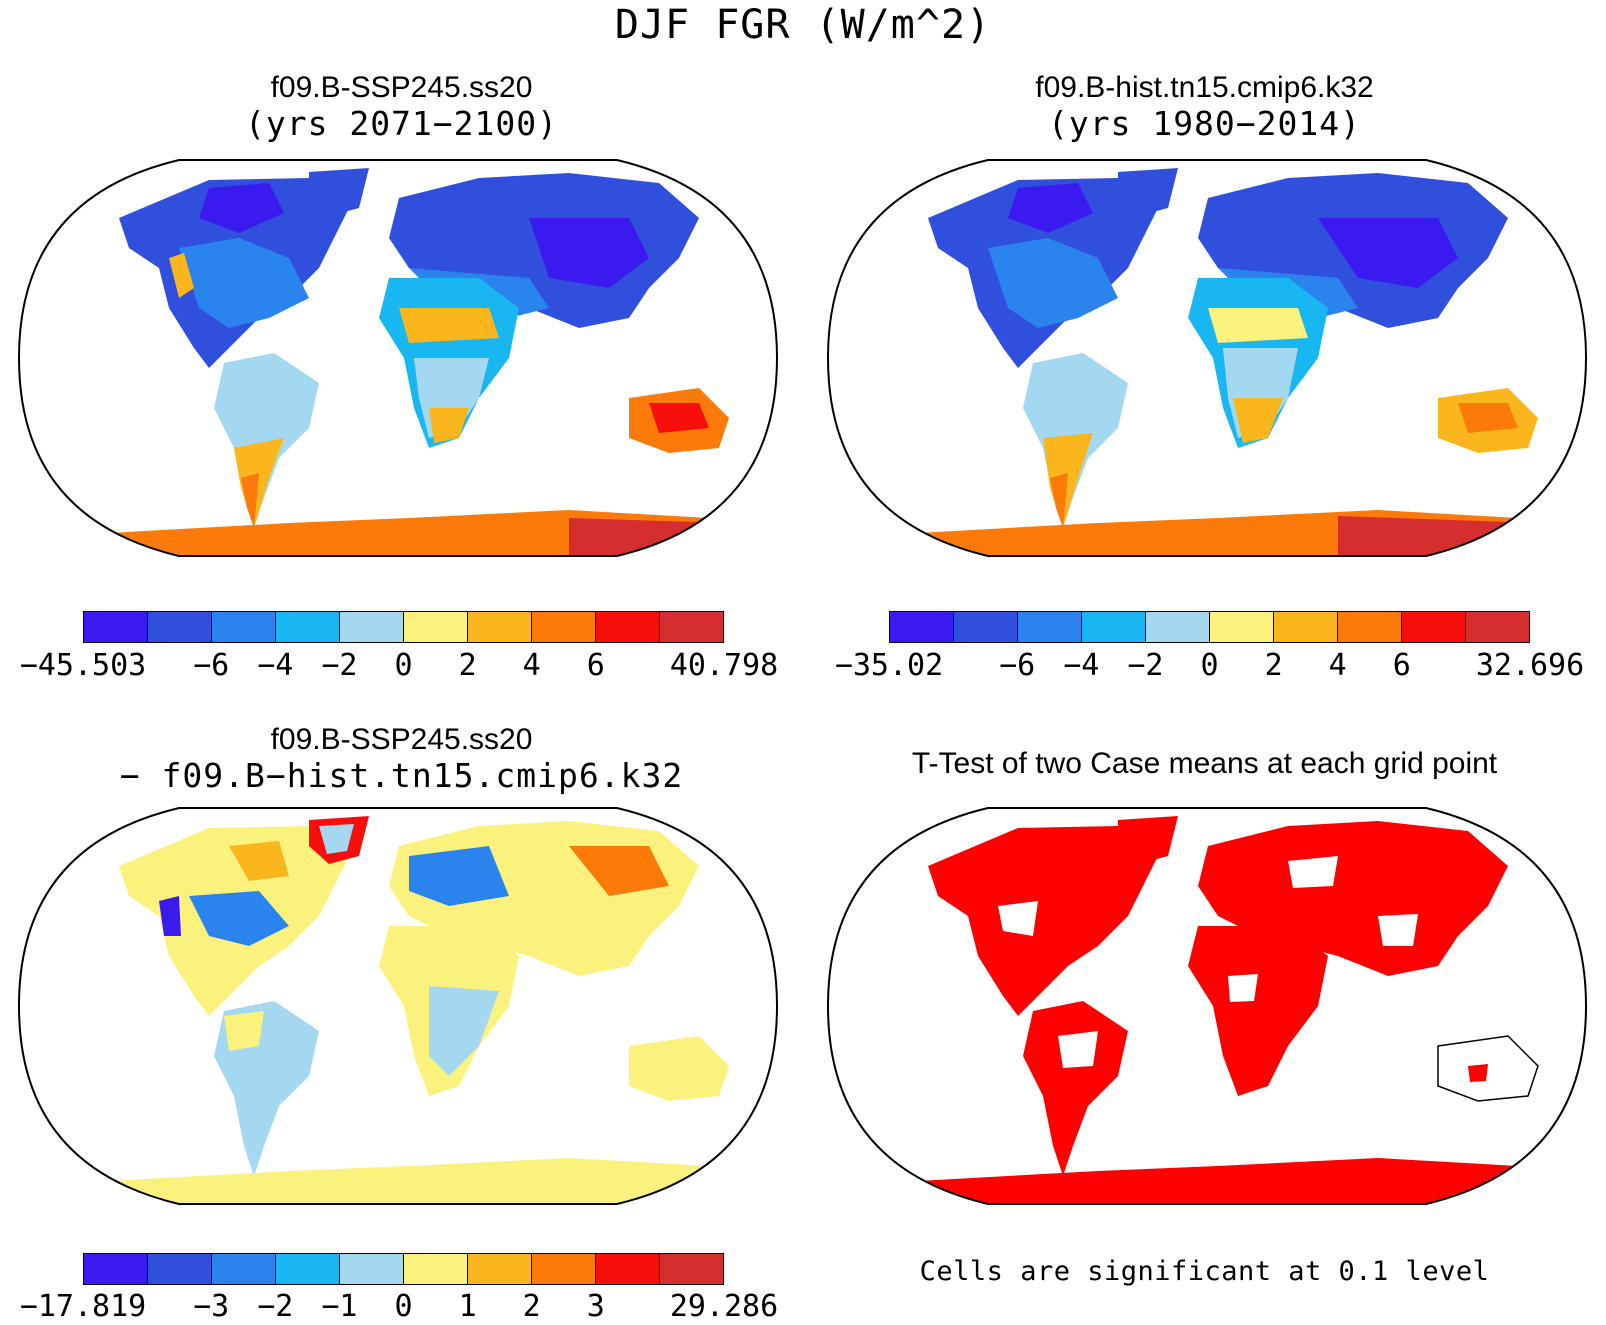 The width and height of the screenshot is (1606, 1325). What do you see at coordinates (419, 1181) in the screenshot?
I see `antarctica-landmass` at bounding box center [419, 1181].